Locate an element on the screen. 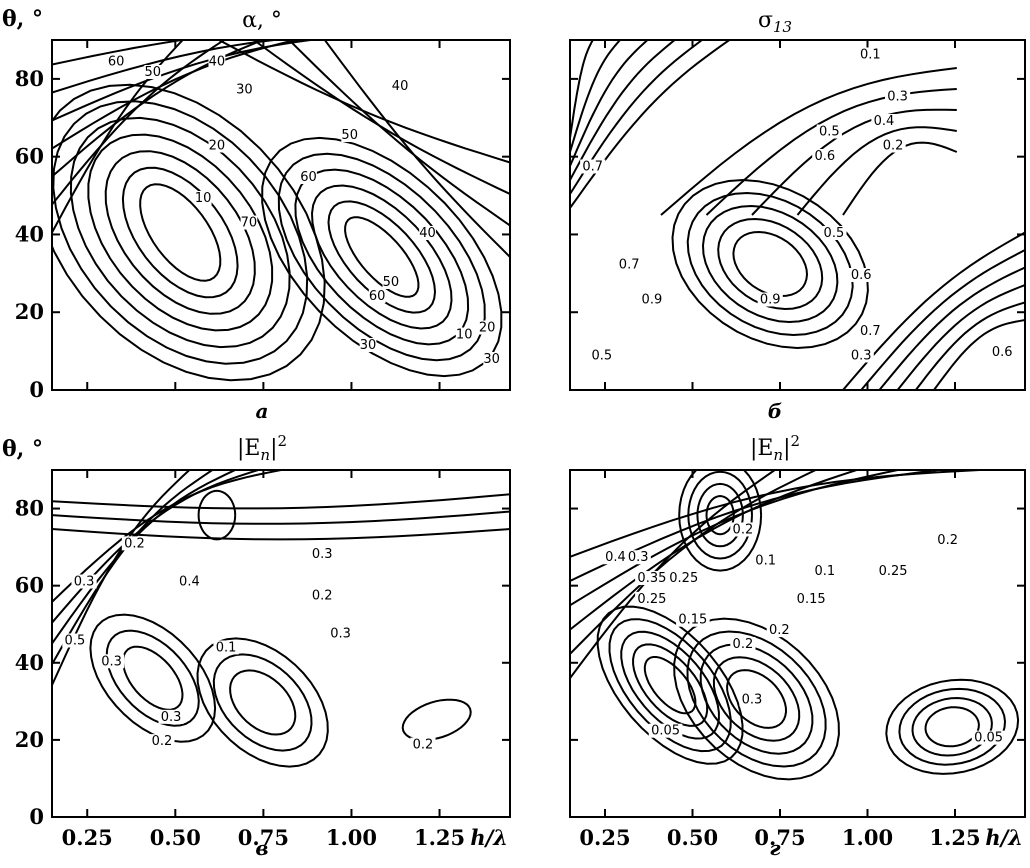  title-main: α, ° is located at coordinates (262, 20).